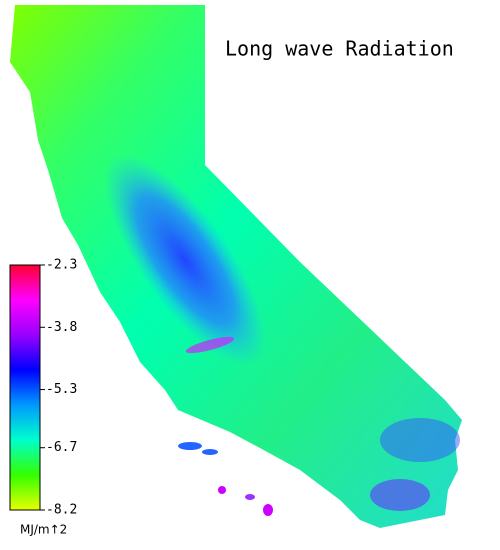  Describe the element at coordinates (61, 327) in the screenshot. I see `tick-label: -3.8` at that location.